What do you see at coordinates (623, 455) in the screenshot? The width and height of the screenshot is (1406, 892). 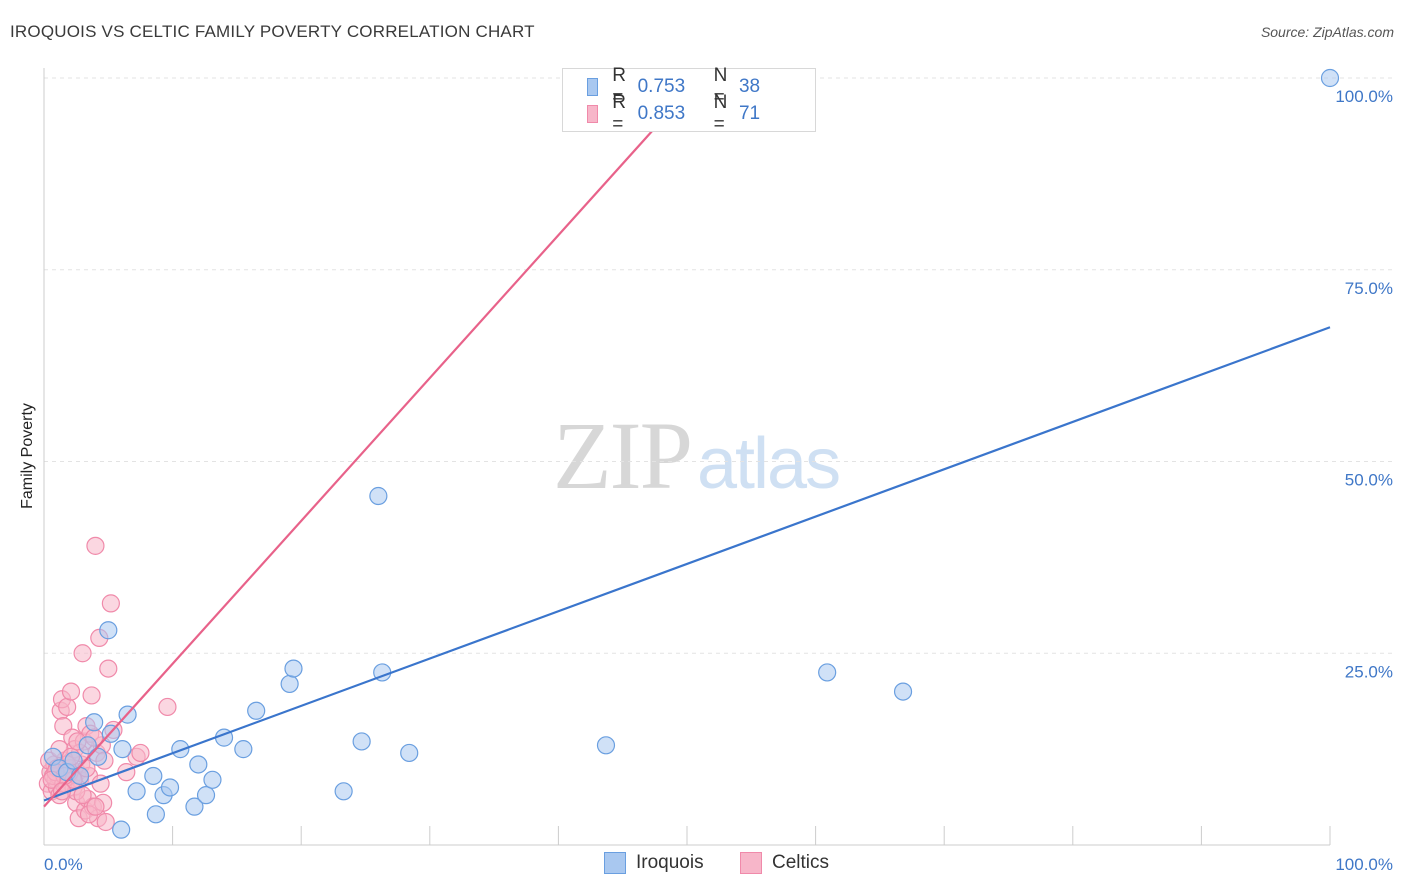 I see `watermark-zip: ZIP` at bounding box center [623, 455].